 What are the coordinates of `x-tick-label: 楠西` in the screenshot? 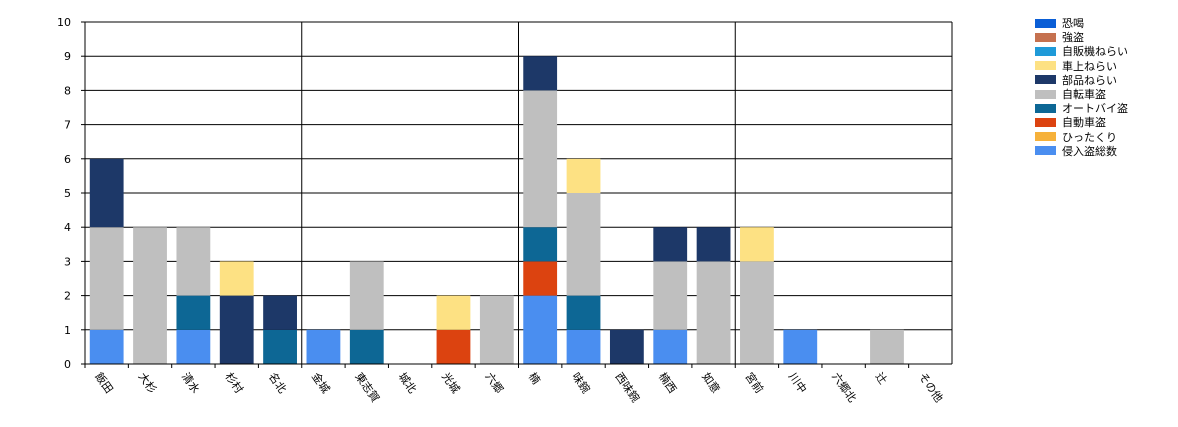 It's located at (668, 383).